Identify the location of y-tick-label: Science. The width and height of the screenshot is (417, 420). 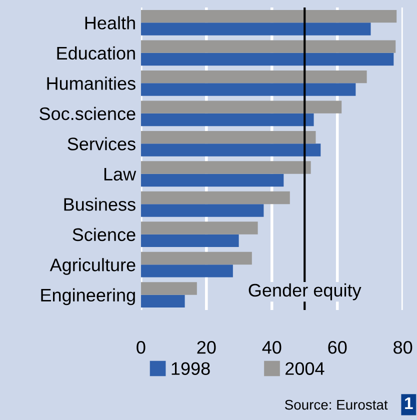
(104, 235).